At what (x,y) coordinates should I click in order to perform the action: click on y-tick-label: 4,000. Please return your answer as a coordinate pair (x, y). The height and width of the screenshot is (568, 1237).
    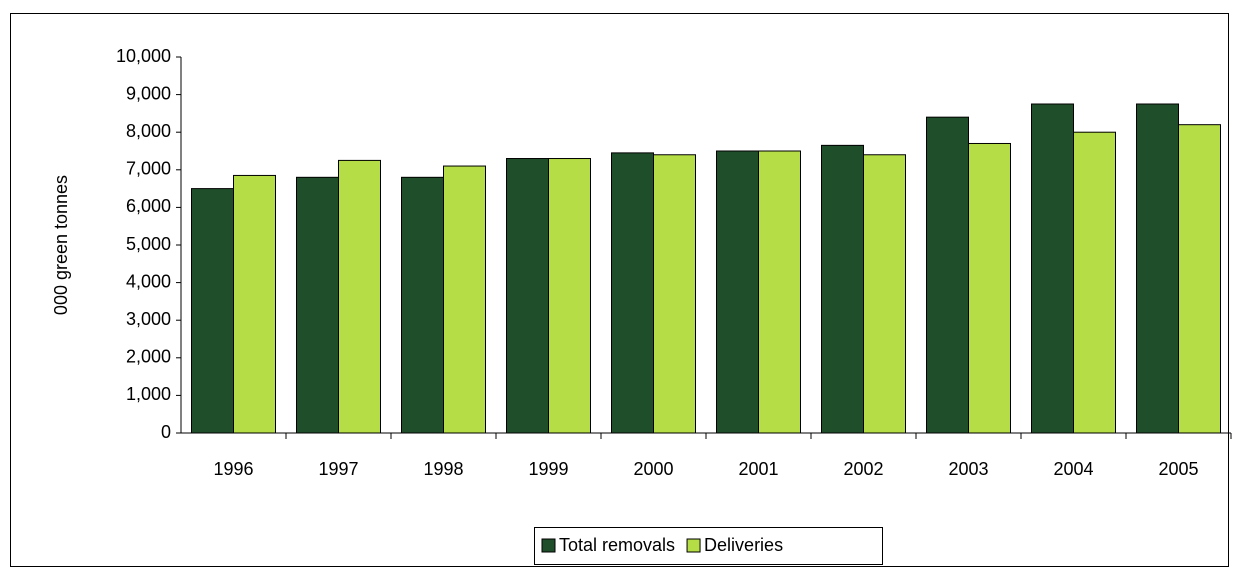
    Looking at the image, I should click on (148, 281).